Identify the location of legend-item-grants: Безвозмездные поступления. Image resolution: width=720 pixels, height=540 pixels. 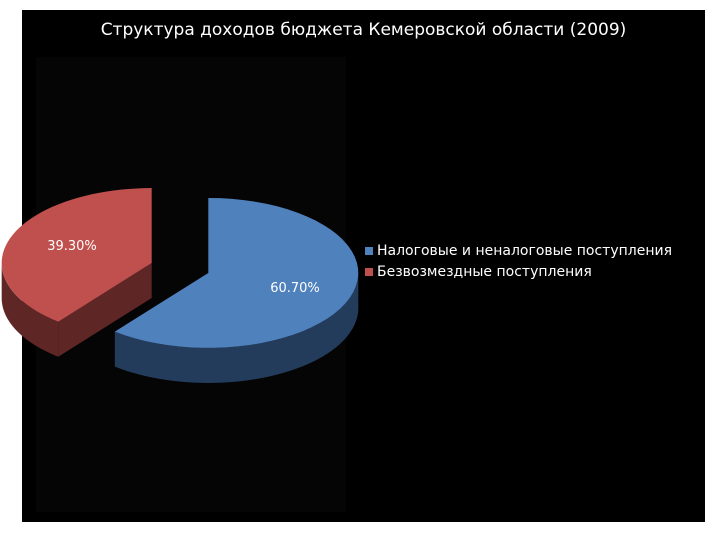
(518, 271).